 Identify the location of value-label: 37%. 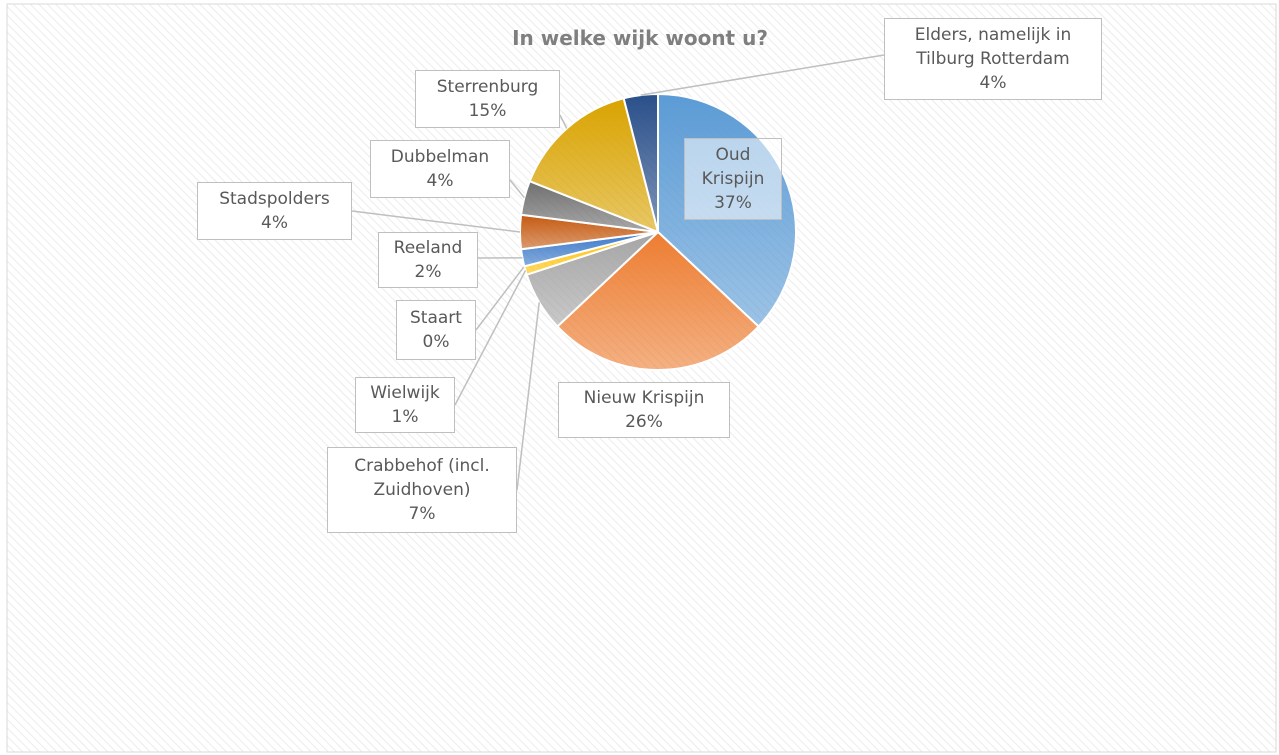
(733, 203).